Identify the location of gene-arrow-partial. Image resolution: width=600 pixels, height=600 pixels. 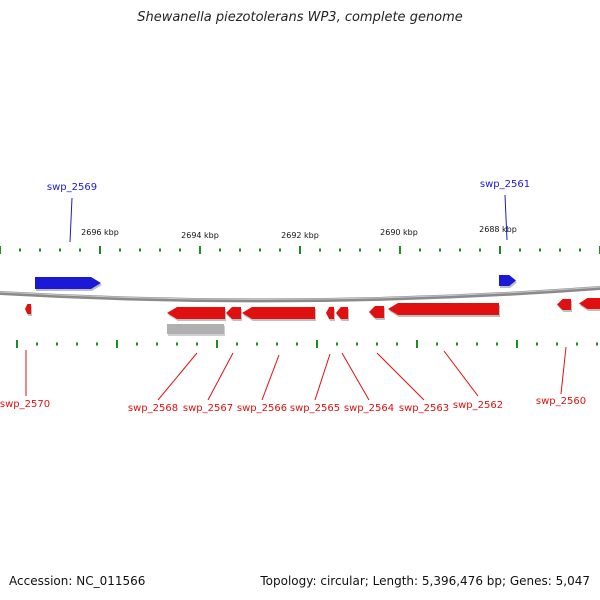
(589, 303).